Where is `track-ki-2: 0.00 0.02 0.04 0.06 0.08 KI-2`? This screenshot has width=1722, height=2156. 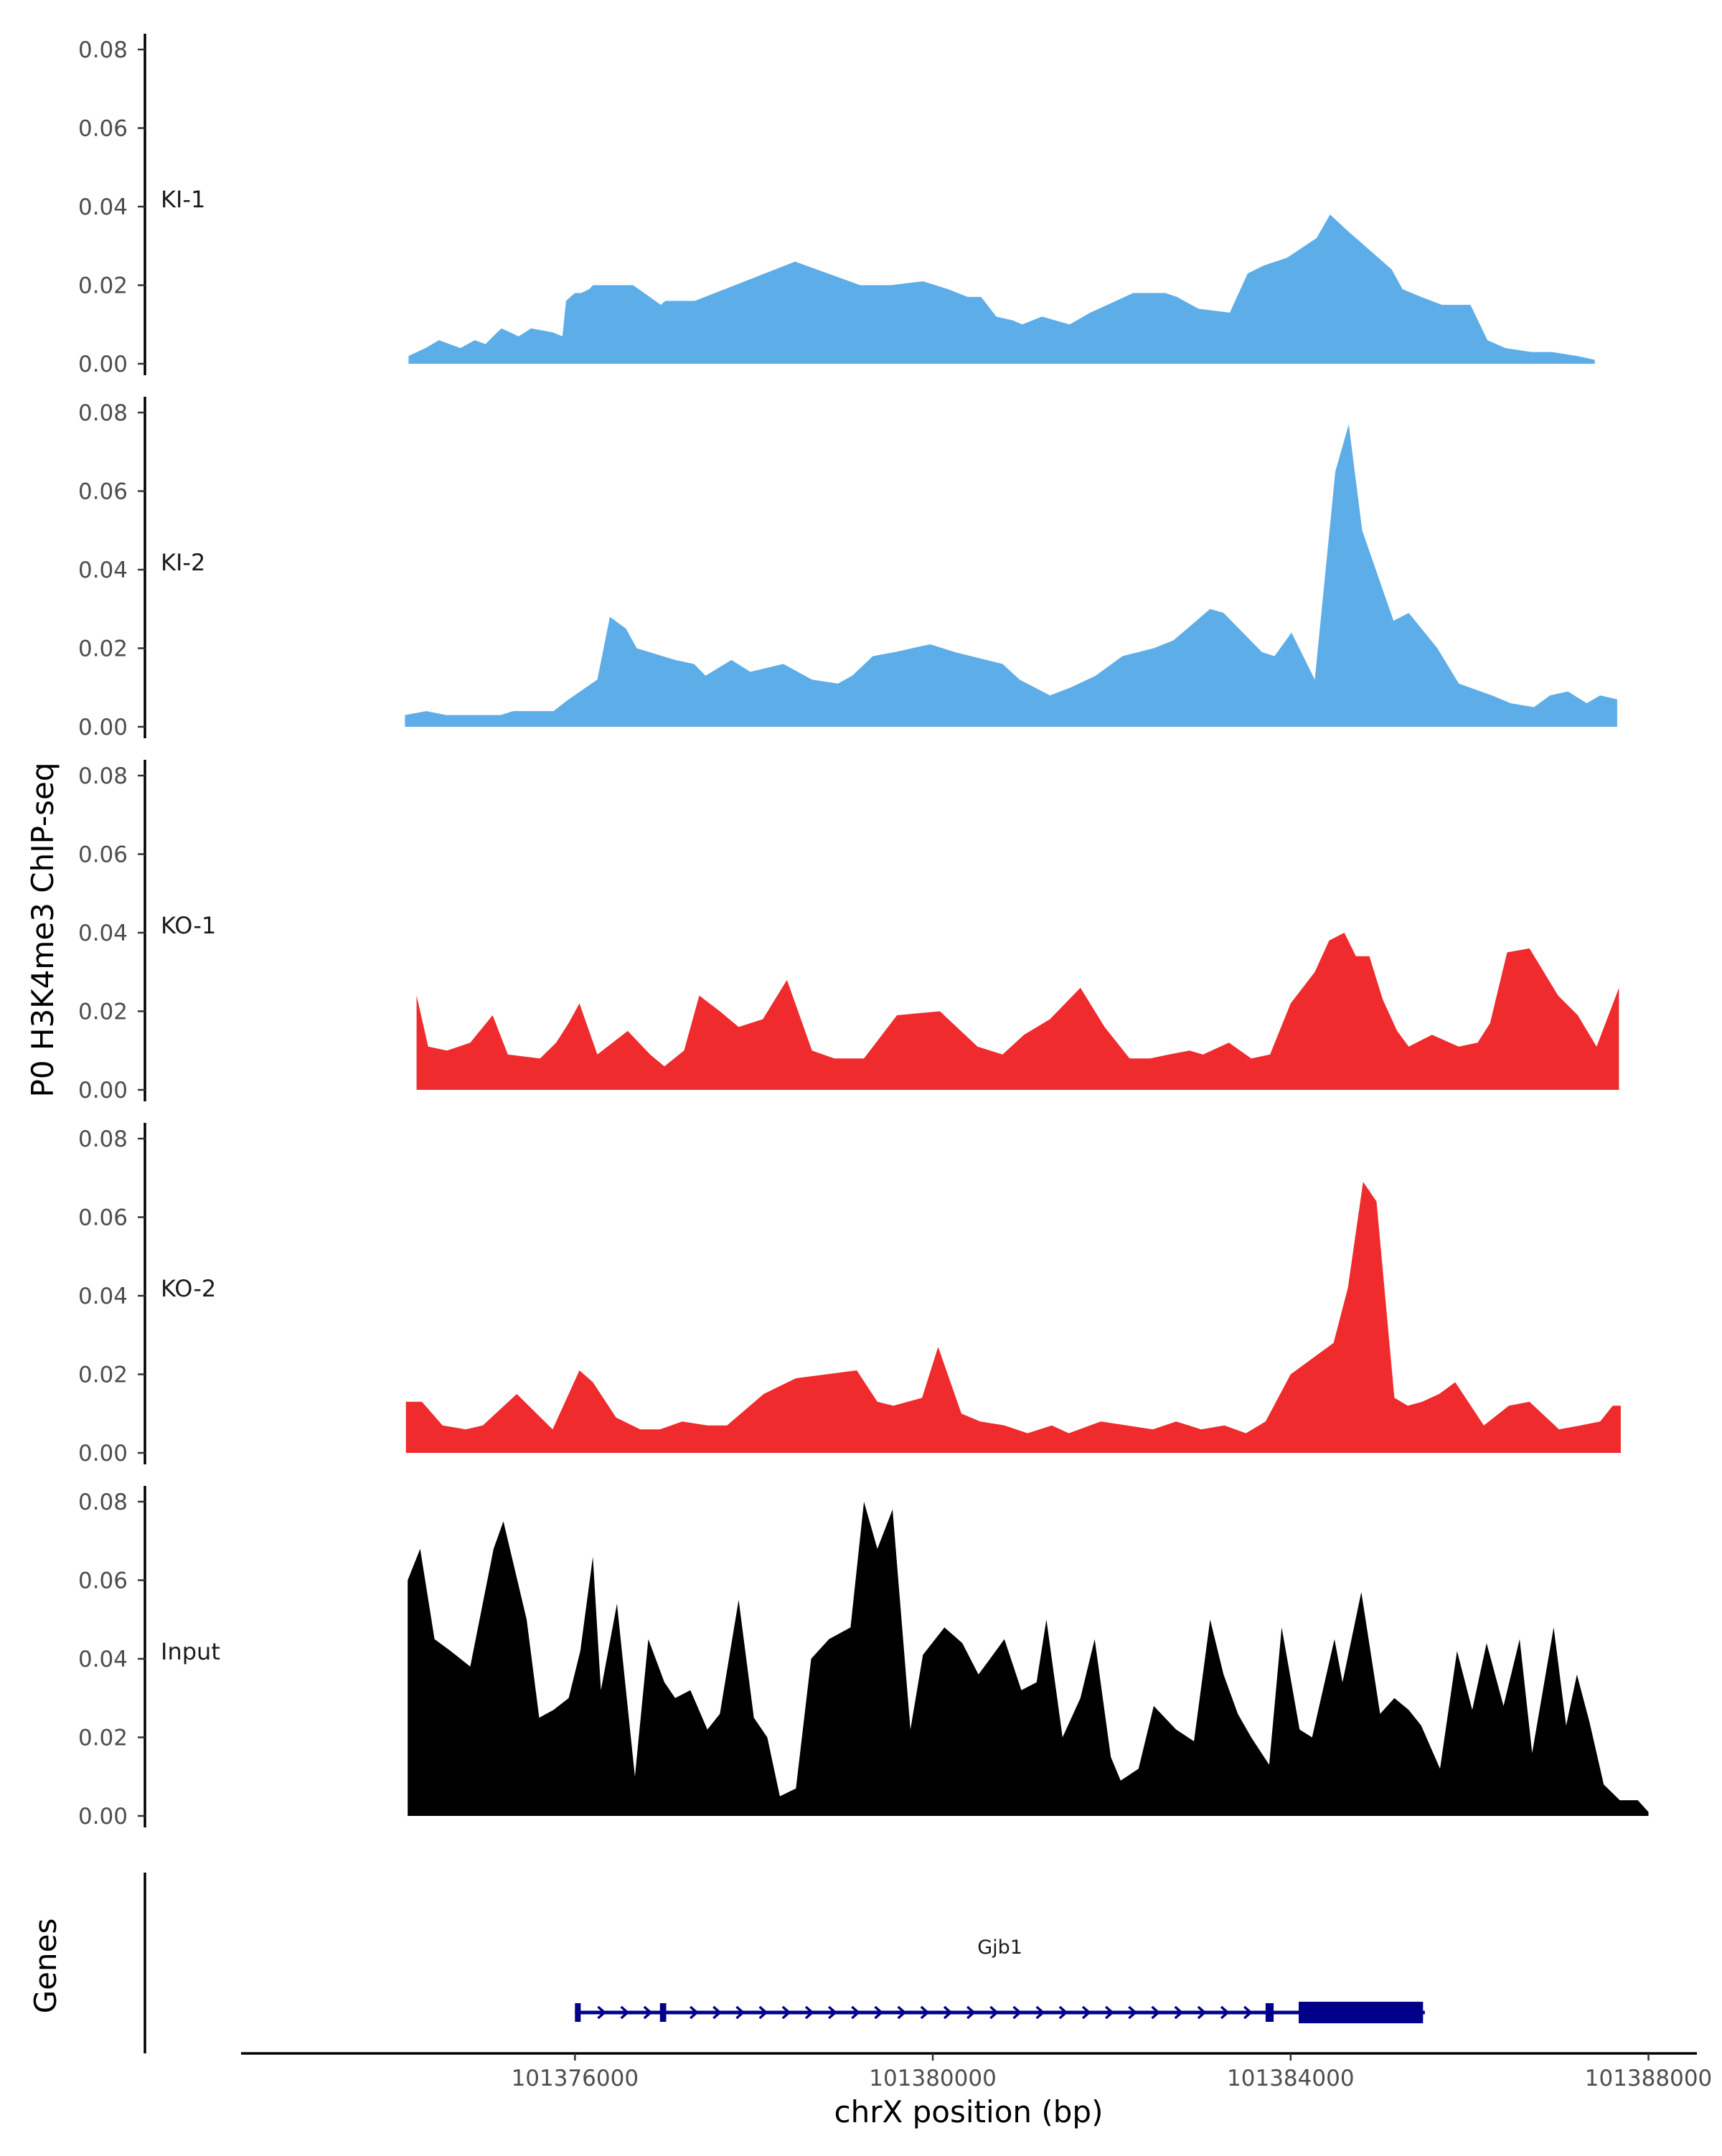 track-ki-2: 0.00 0.02 0.04 0.06 0.08 KI-2 is located at coordinates (848, 568).